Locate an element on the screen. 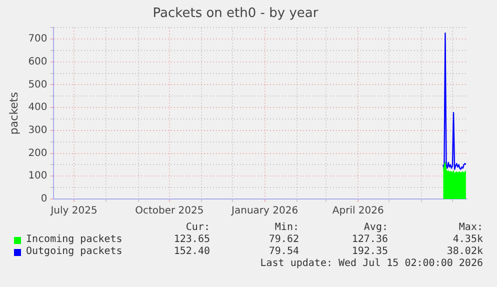  y-tick-label: 700 is located at coordinates (38, 39).